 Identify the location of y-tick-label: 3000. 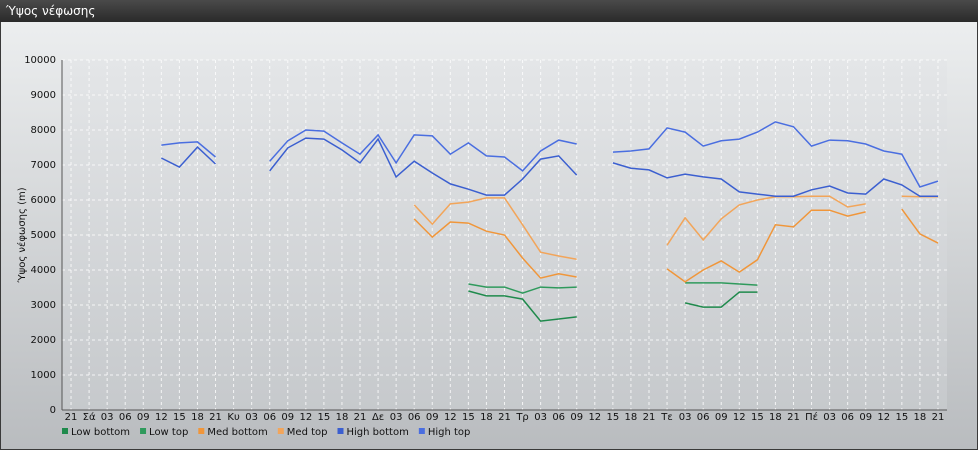
(43, 305).